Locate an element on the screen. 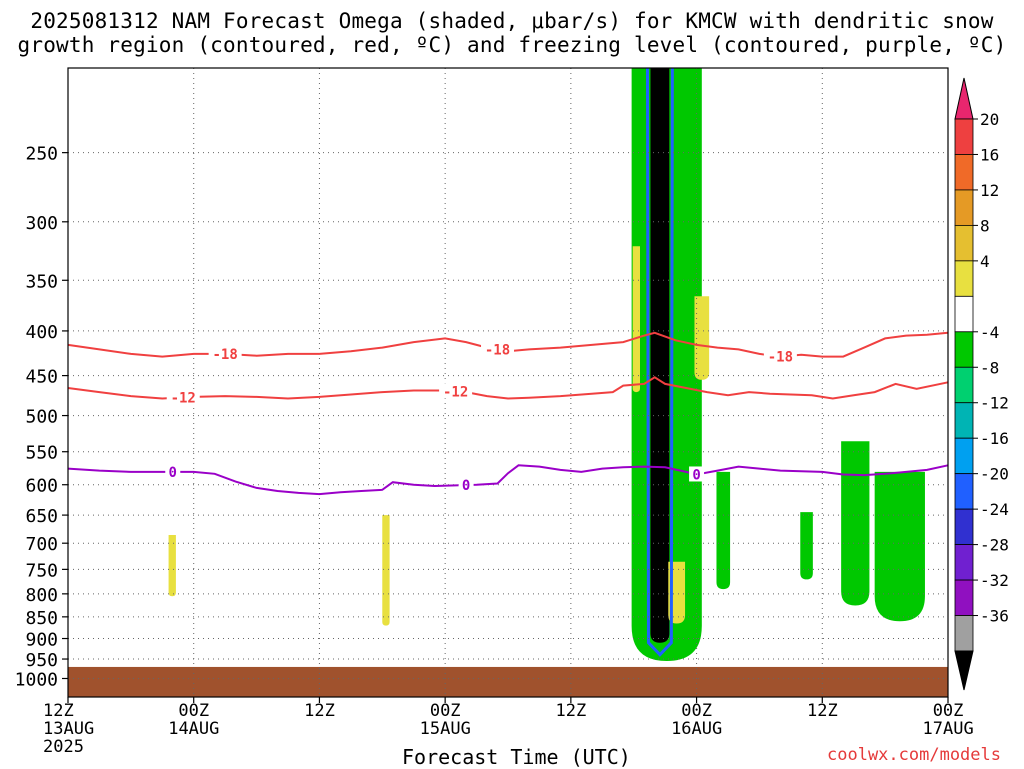 This screenshot has width=1024, height=769. colorbar-label-9: -20 is located at coordinates (994, 474).